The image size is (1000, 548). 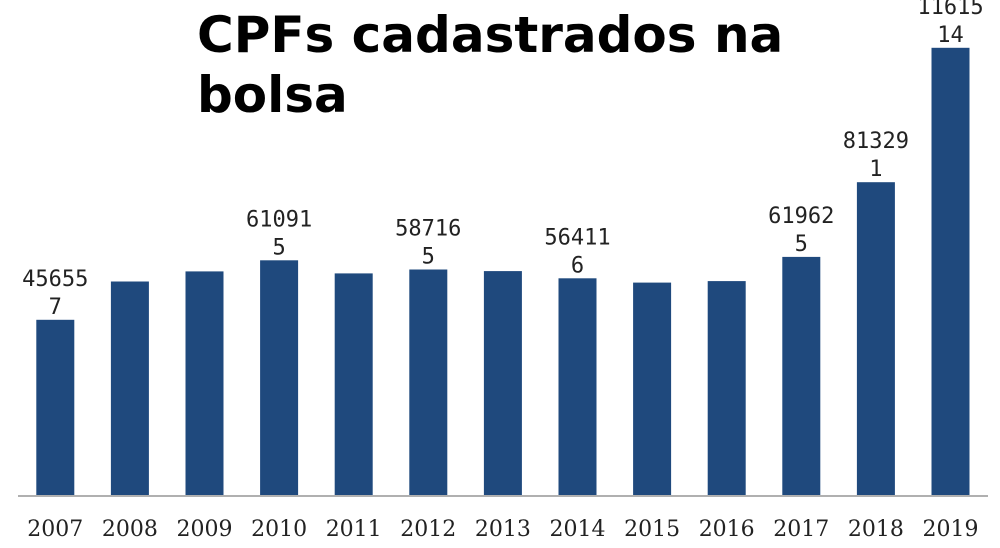 What do you see at coordinates (204, 383) in the screenshot?
I see `bar-2009` at bounding box center [204, 383].